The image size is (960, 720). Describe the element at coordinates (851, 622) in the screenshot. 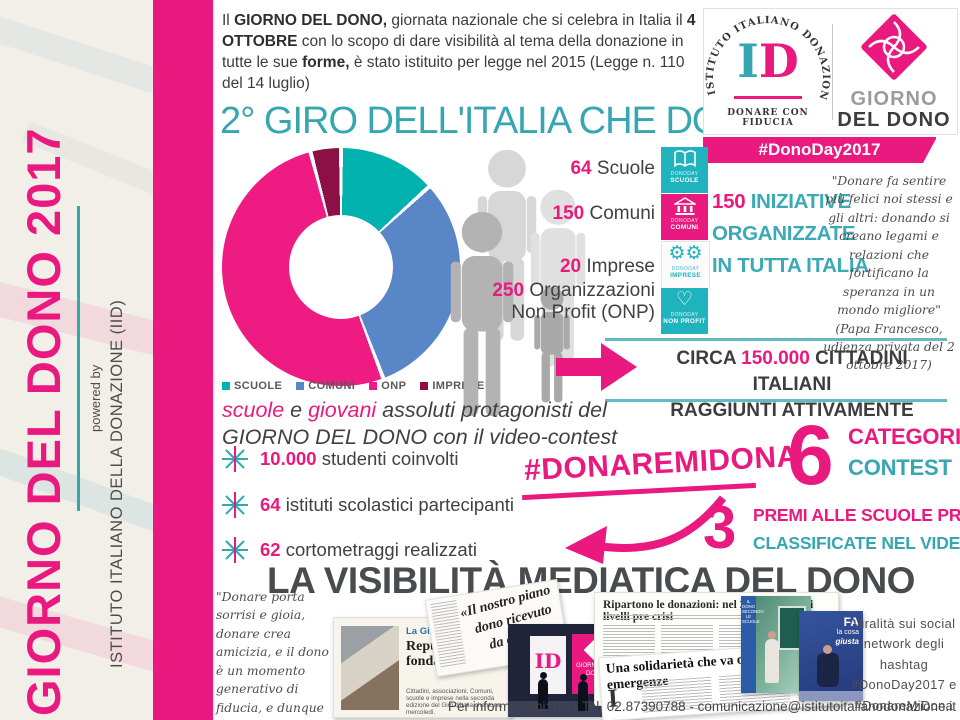

I see `tv-logo-line: FA` at that location.